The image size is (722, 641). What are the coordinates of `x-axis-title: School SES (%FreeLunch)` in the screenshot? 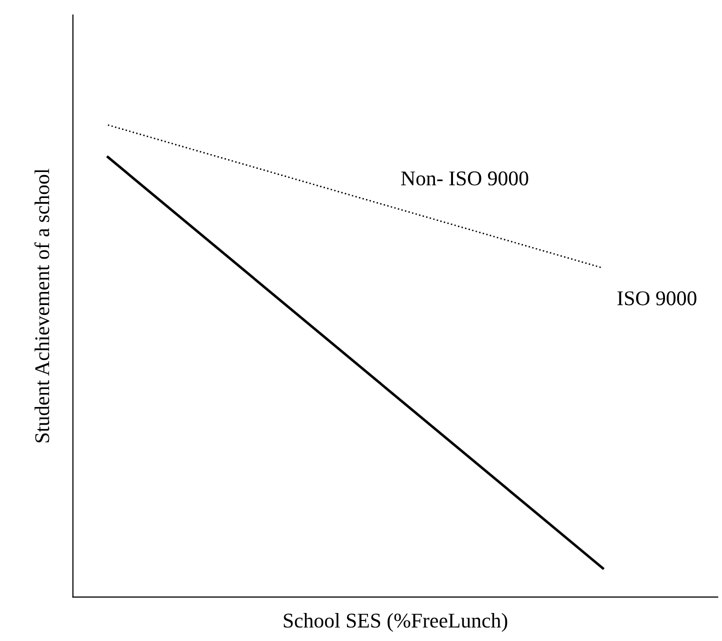 It's located at (396, 622).